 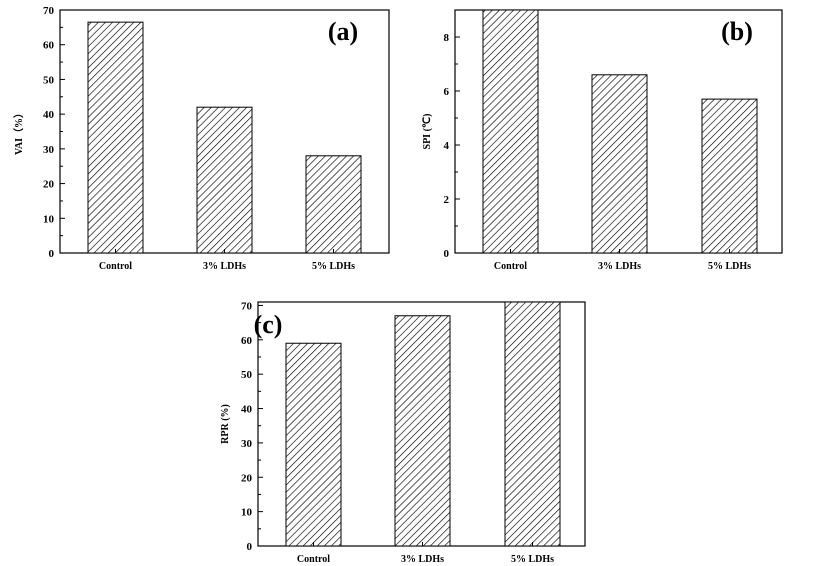 I want to click on panel-label: (c), so click(x=268, y=324).